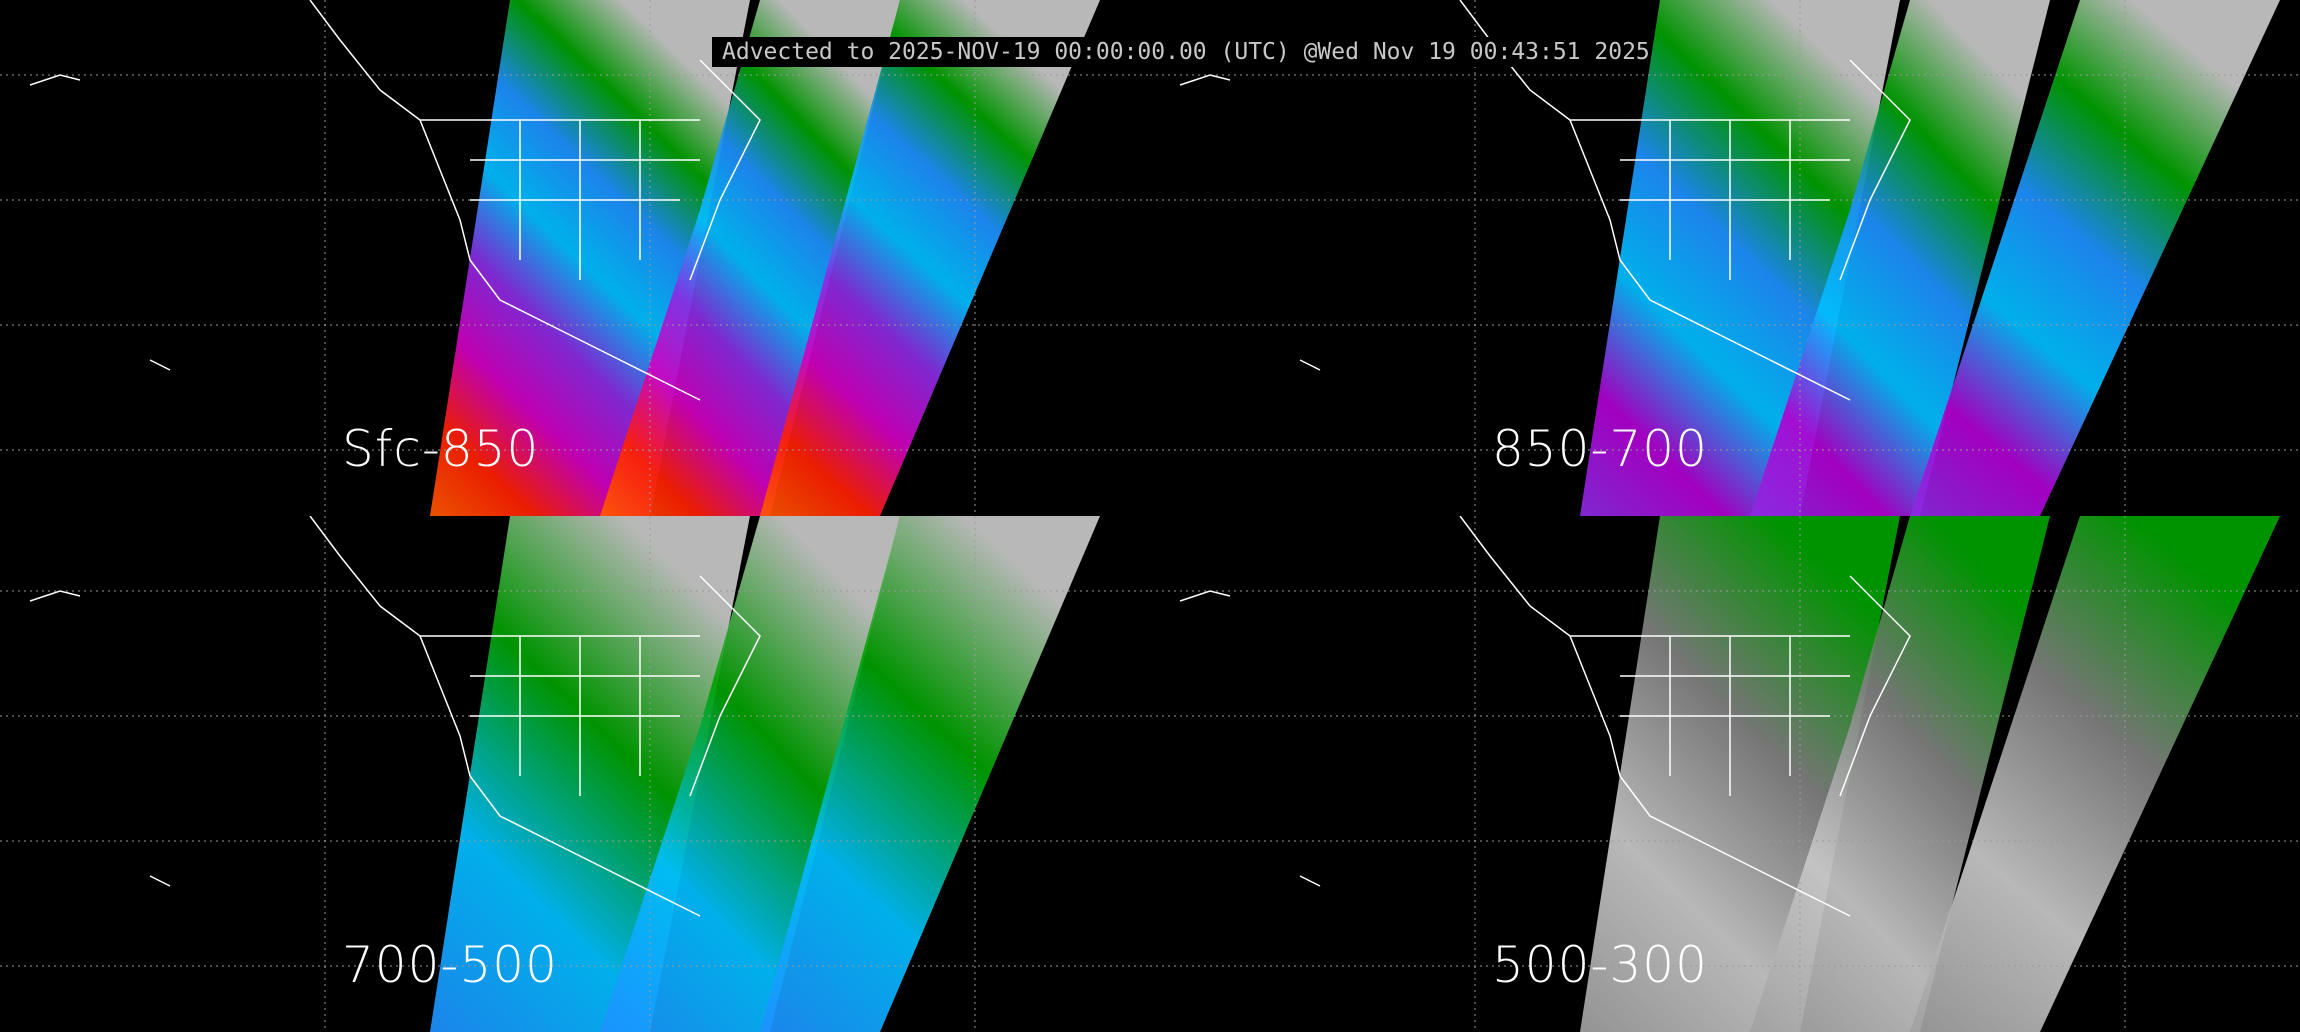 The image size is (2300, 1032). What do you see at coordinates (450, 965) in the screenshot?
I see `layer-label: 700-500` at bounding box center [450, 965].